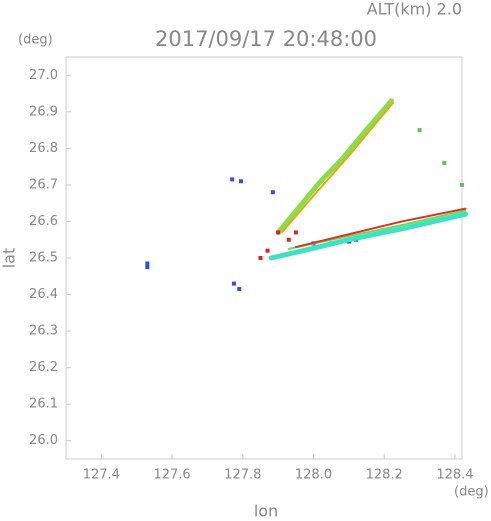 The width and height of the screenshot is (491, 521). I want to click on y-tick-label: 26.9, so click(43, 111).